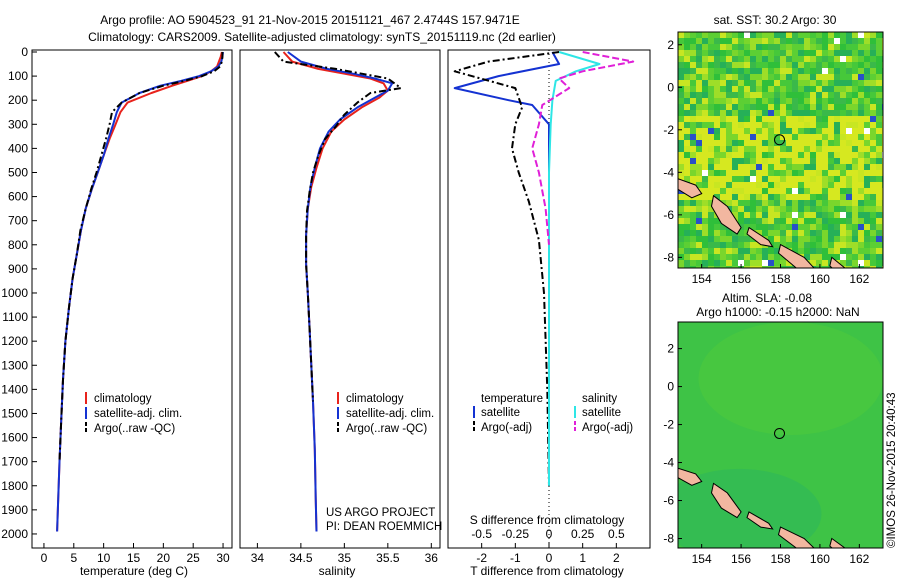 The height and width of the screenshot is (580, 900). I want to click on depth-tick-label: 1200, so click(14, 341).